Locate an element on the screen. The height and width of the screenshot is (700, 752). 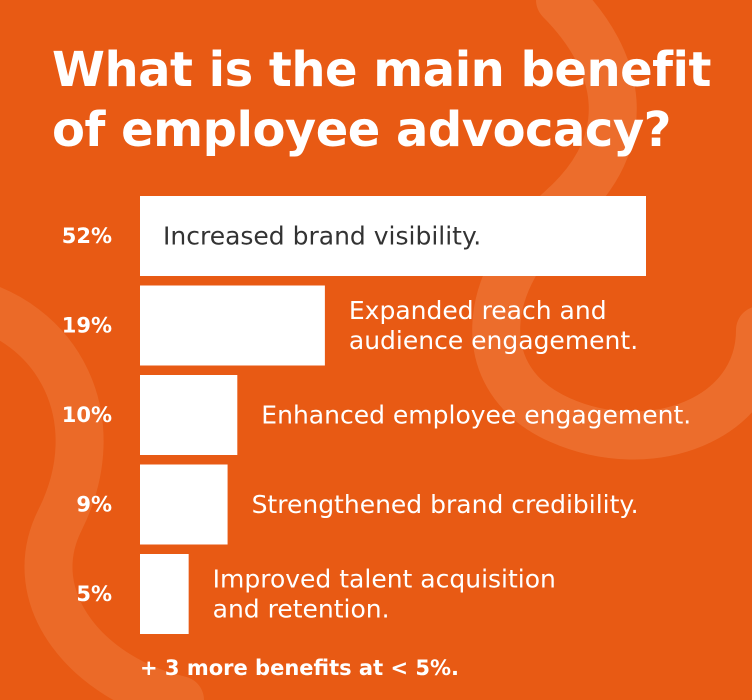
category-label: Enhanced employee engagement. is located at coordinates (476, 415).